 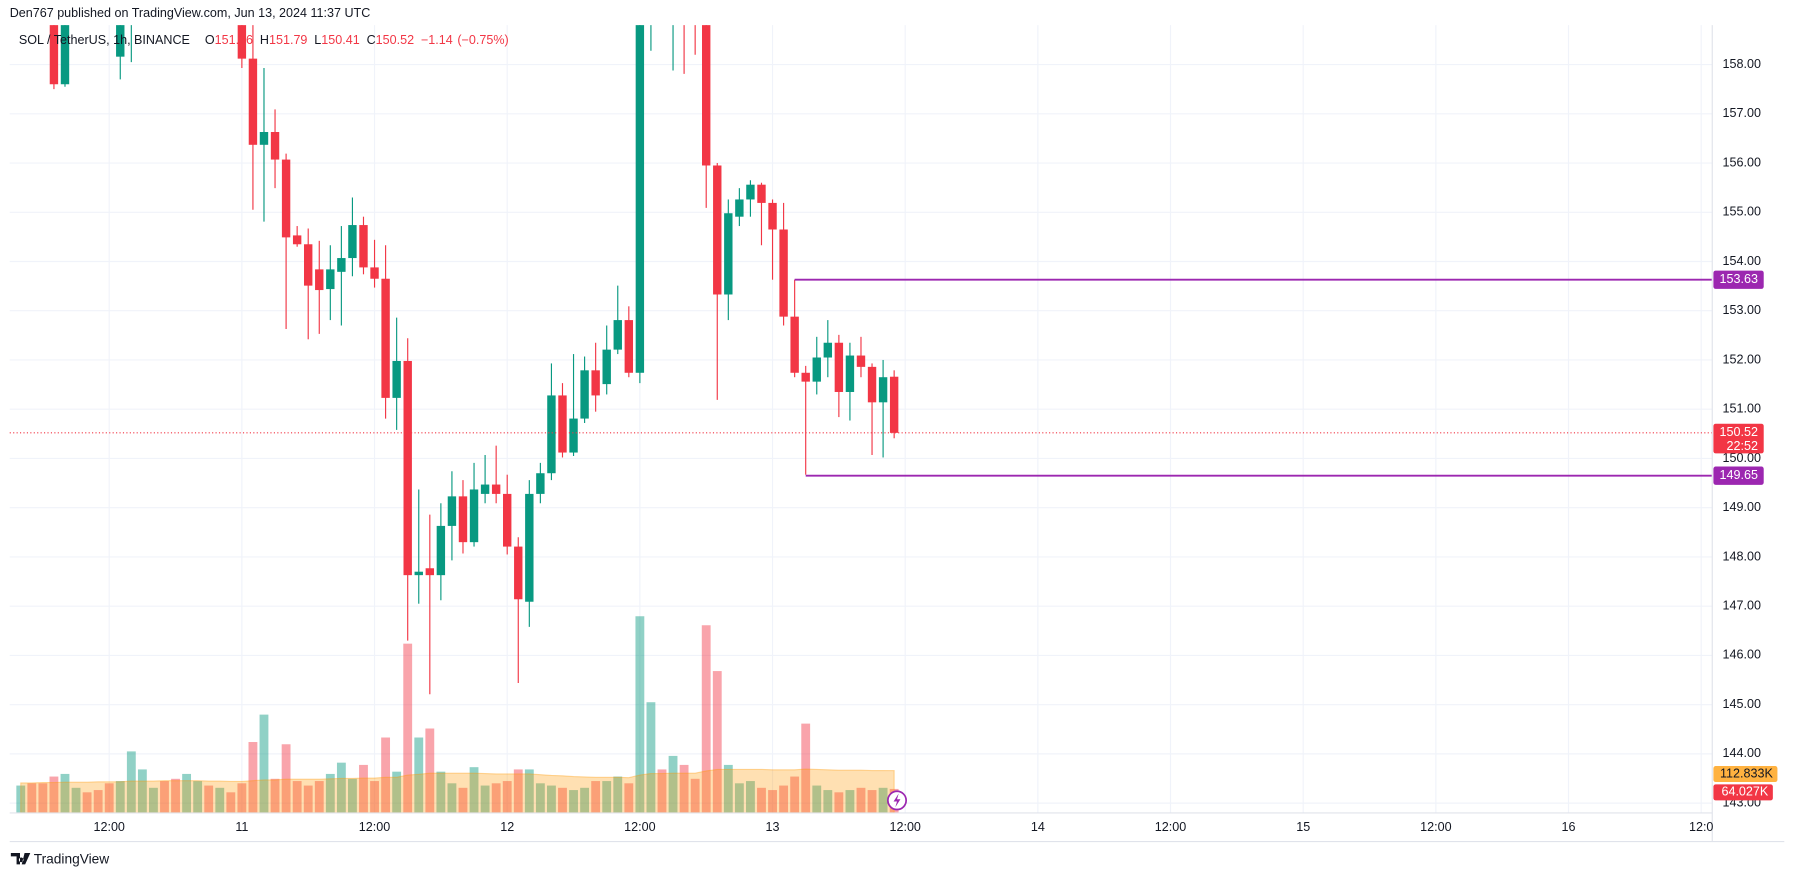 I want to click on x-tick-label: 13, so click(x=773, y=827).